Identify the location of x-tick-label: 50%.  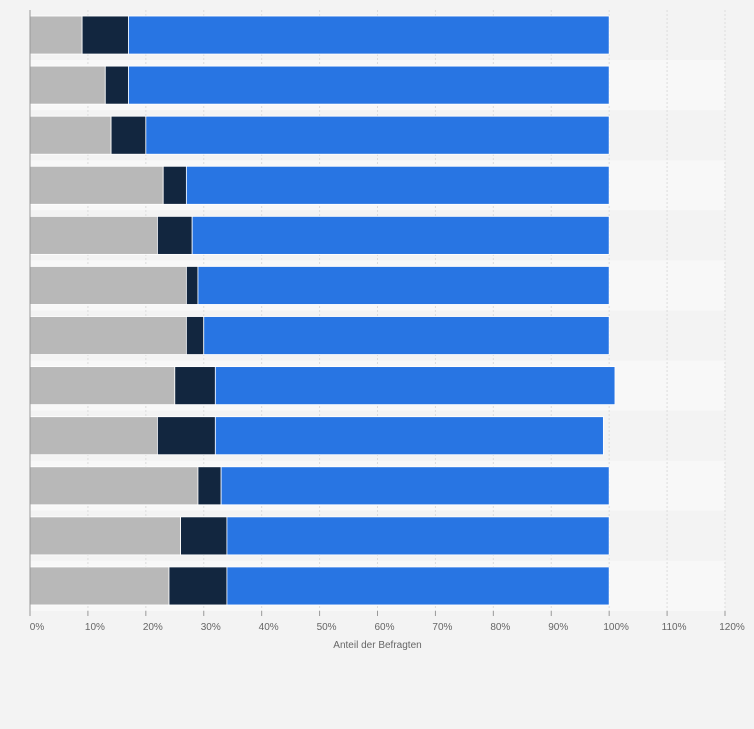
(327, 627).